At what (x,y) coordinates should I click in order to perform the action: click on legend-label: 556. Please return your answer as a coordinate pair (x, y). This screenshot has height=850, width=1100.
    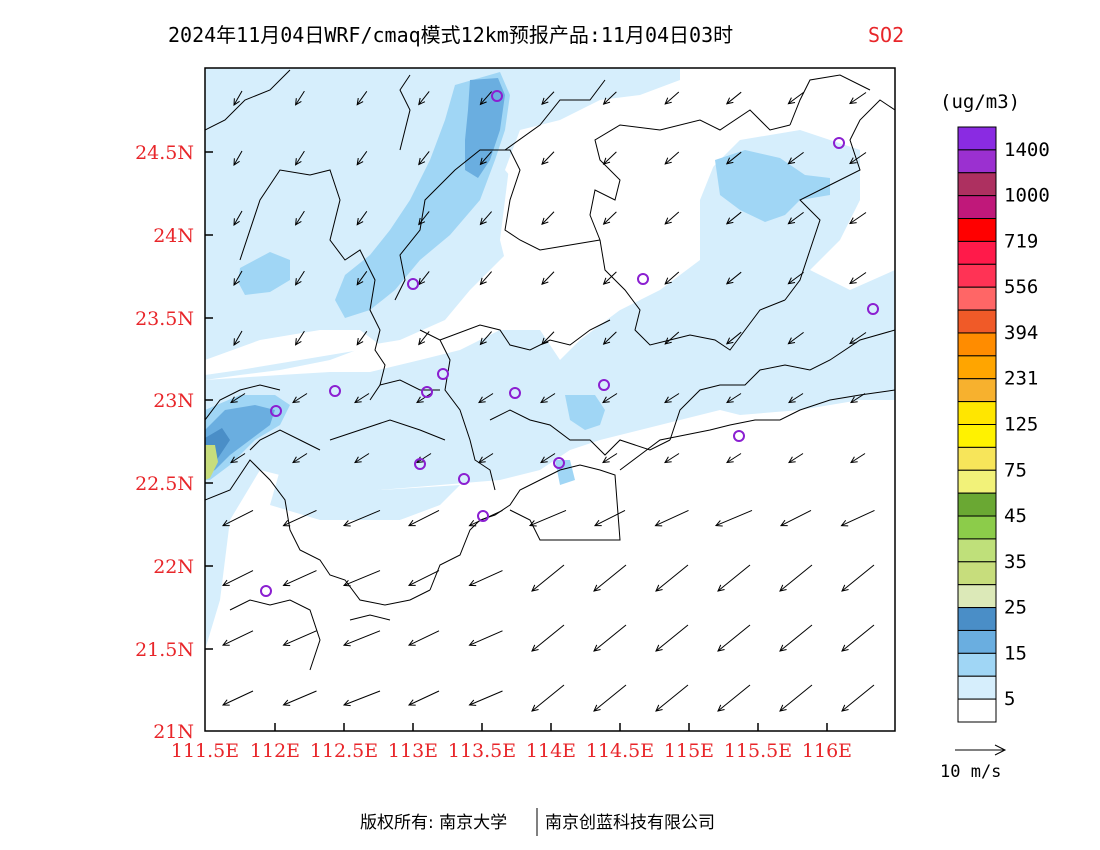
    Looking at the image, I should click on (1021, 287).